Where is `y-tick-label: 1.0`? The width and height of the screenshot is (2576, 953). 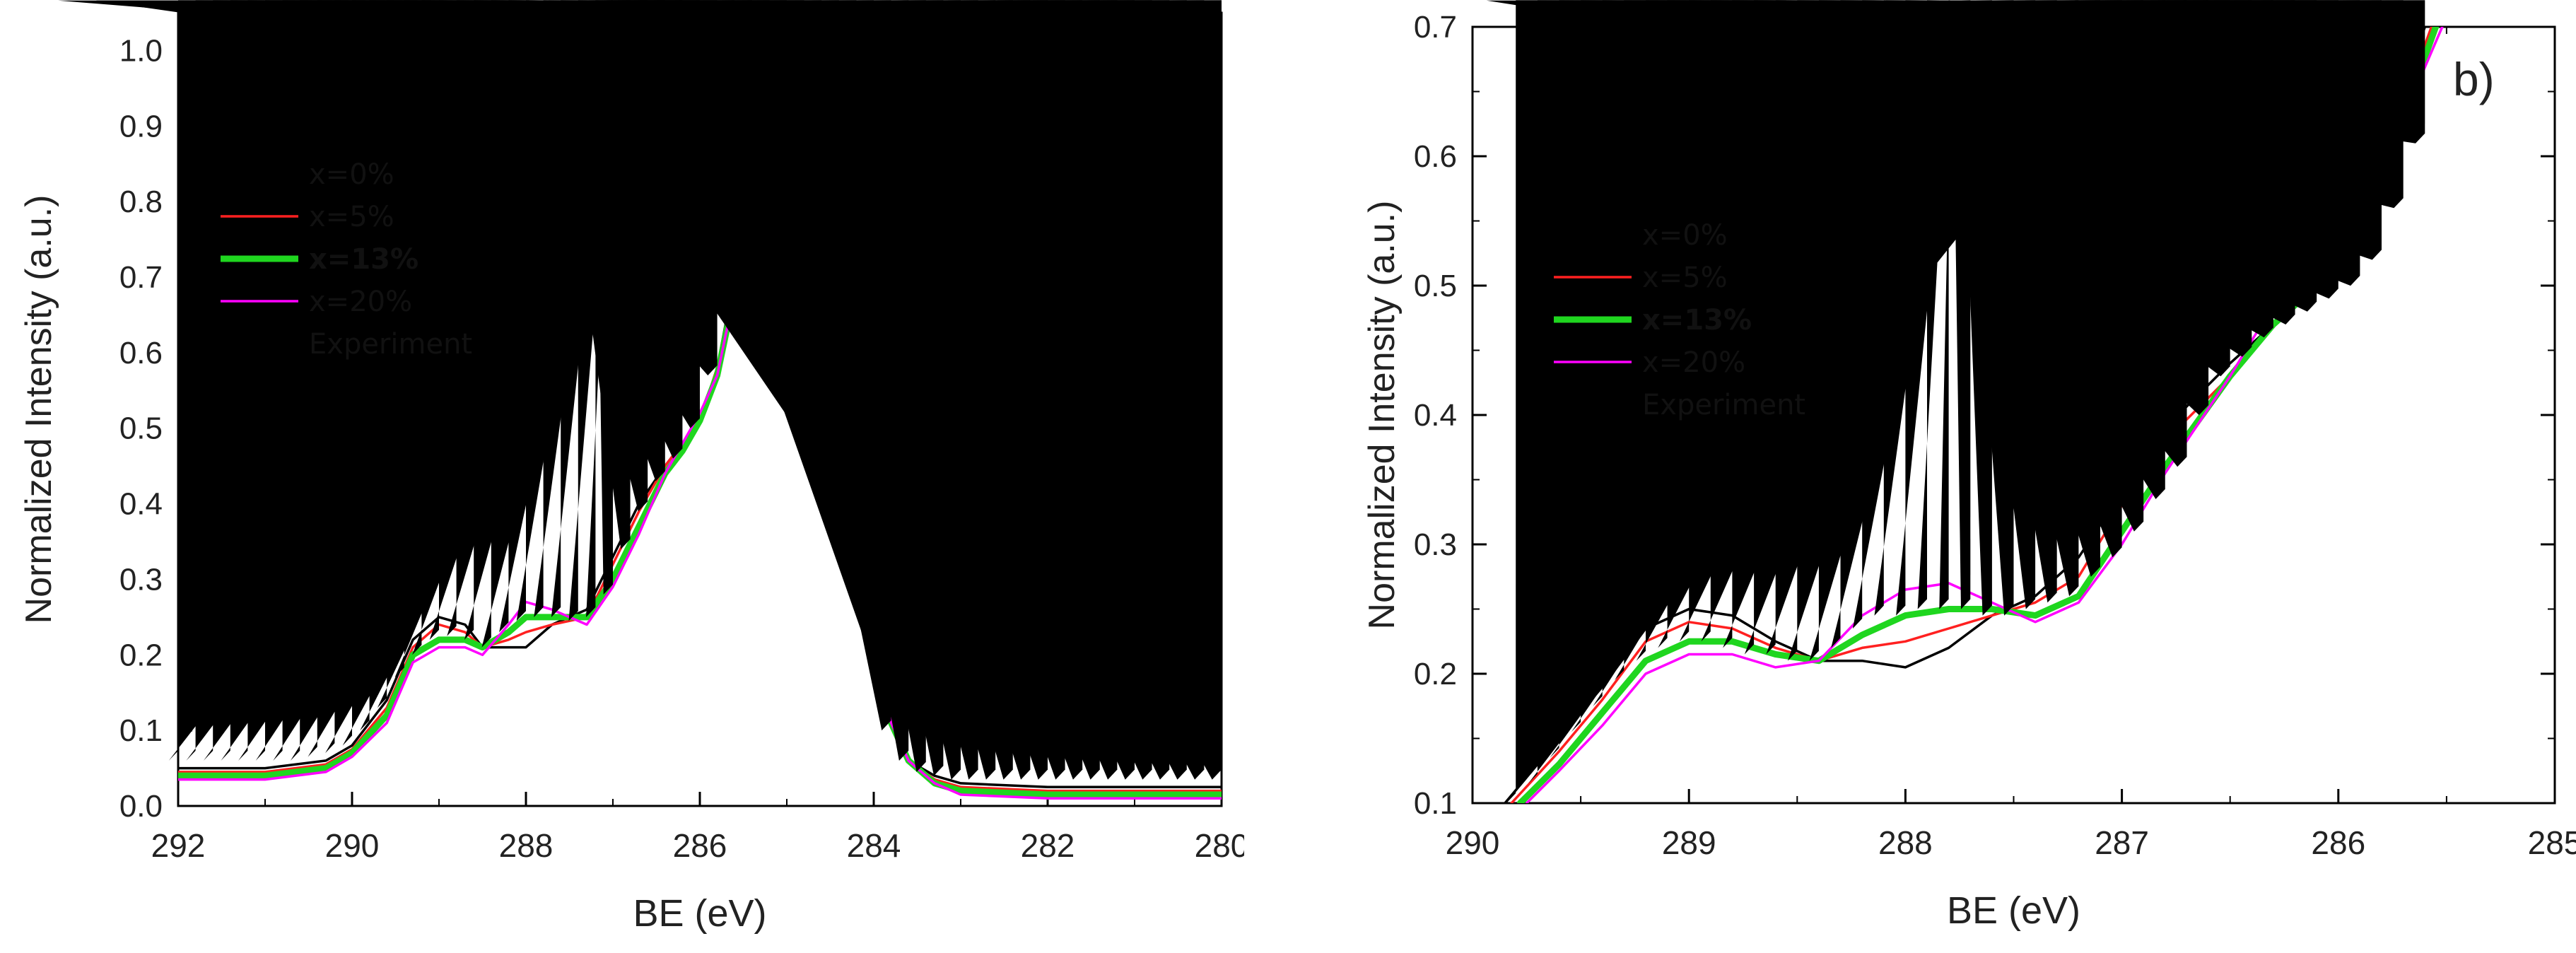 y-tick-label: 1.0 is located at coordinates (141, 50).